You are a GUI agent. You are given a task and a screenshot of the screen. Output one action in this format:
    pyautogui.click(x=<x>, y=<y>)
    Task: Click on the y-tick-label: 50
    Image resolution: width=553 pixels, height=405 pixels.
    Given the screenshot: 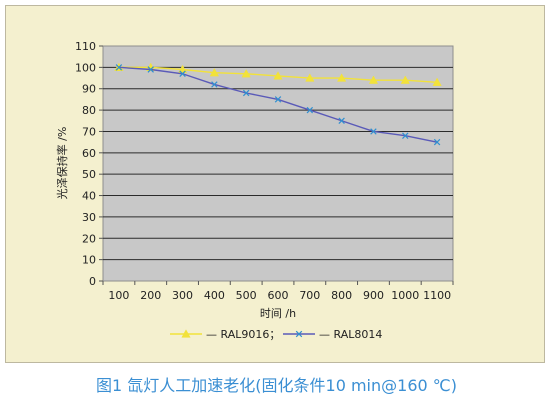 What is the action you would take?
    pyautogui.click(x=89, y=174)
    